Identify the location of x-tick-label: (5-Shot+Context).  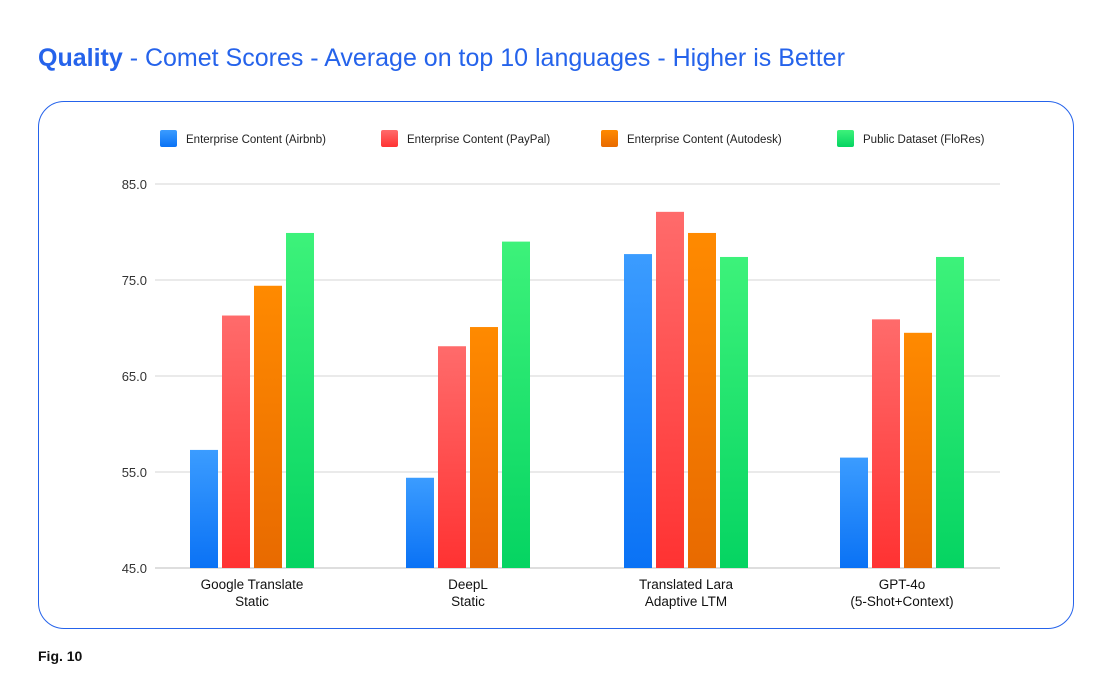
(901, 601).